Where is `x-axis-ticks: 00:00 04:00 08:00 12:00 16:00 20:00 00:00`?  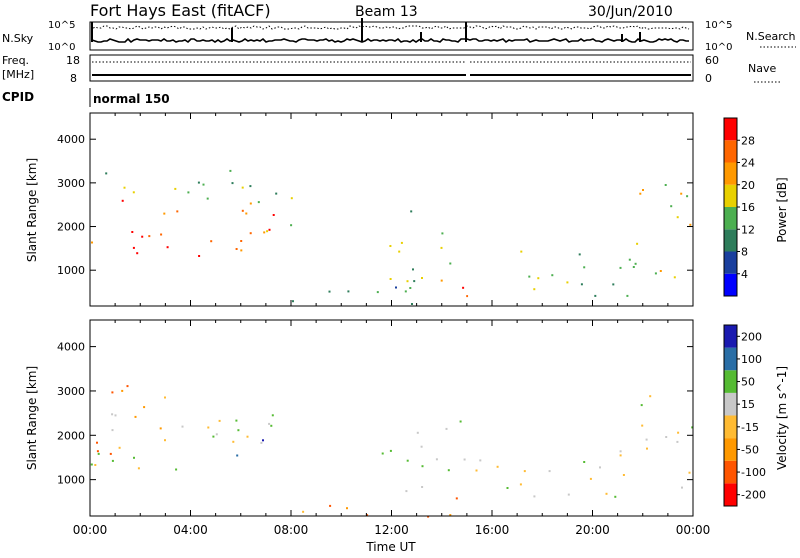 x-axis-ticks: 00:00 04:00 08:00 12:00 16:00 20:00 00:00 is located at coordinates (392, 530).